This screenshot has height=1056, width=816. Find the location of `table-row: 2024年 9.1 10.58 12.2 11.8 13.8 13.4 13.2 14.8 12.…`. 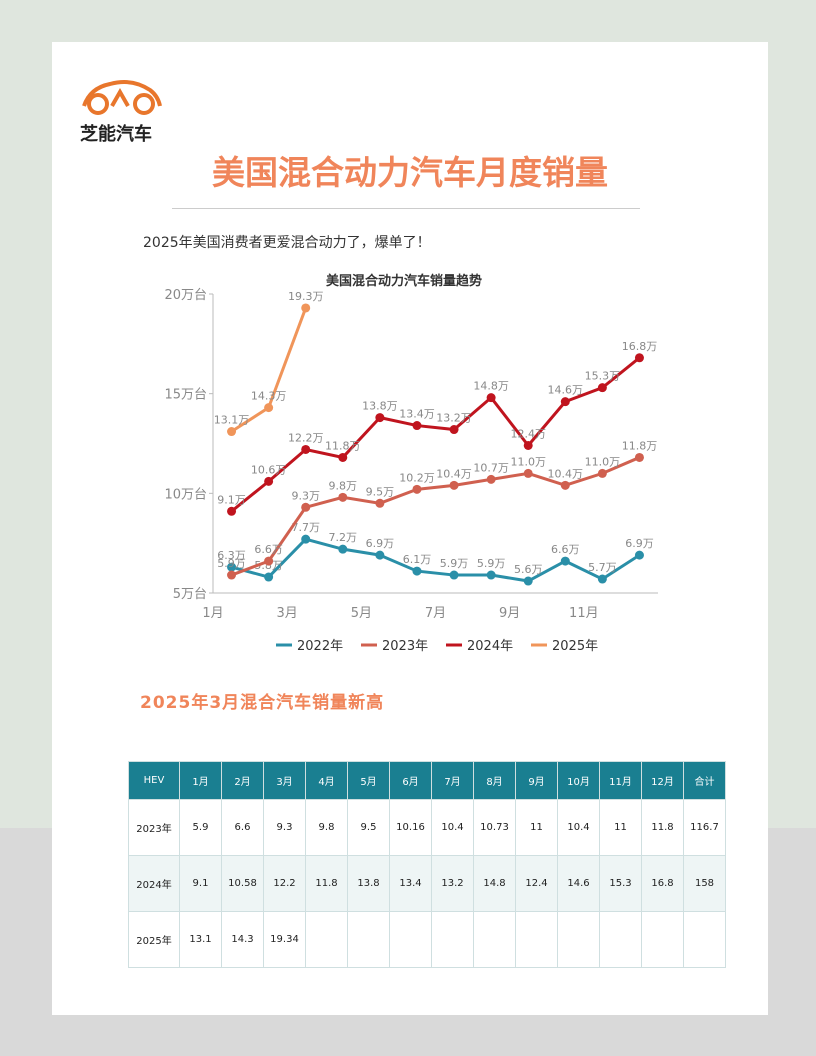

table-row: 2024年 9.1 10.58 12.2 11.8 13.8 13.4 13.2 14.8 12.… is located at coordinates (427, 883).